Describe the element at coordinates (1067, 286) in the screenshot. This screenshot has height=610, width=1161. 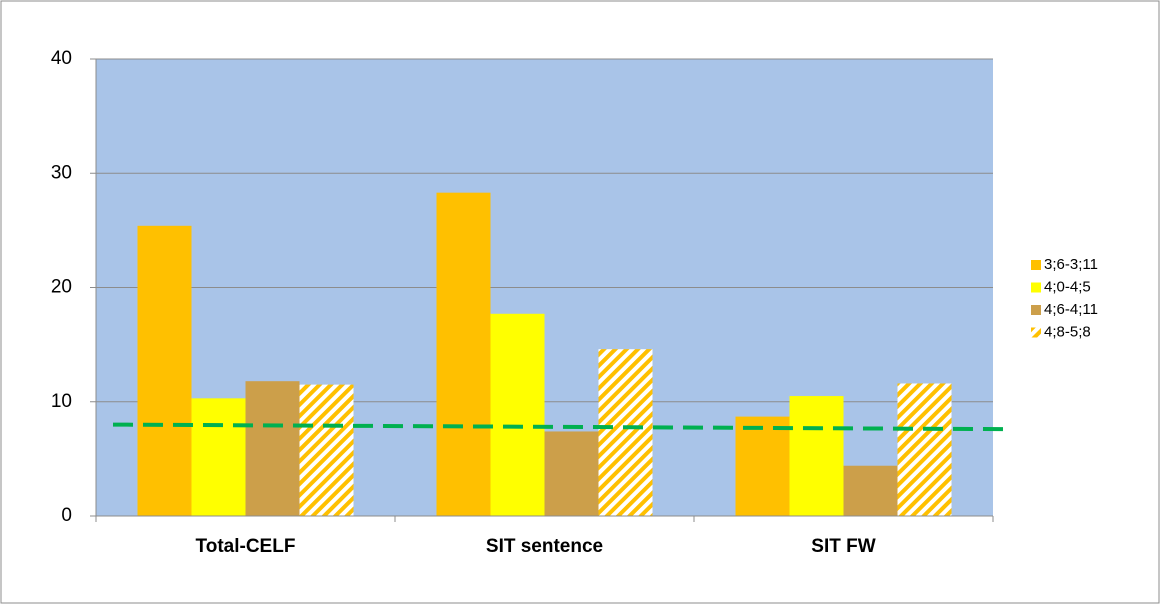
I see `legend-label: 4;0-4;5` at that location.